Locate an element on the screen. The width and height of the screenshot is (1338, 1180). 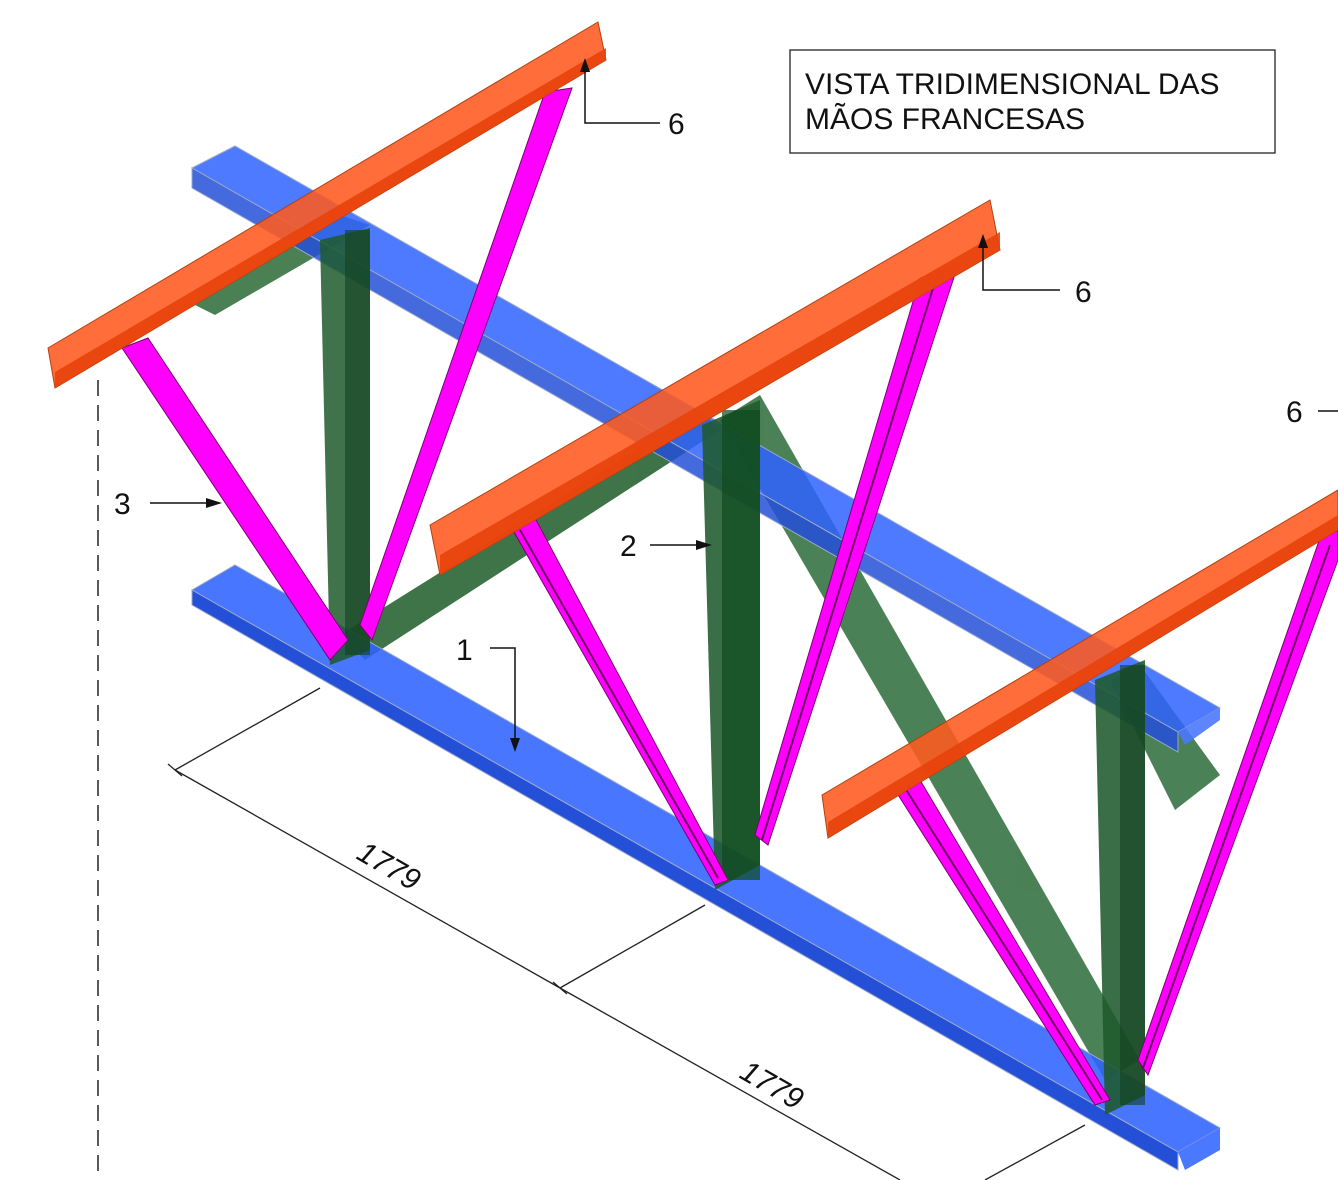
label-part-2: 2 is located at coordinates (628, 546).